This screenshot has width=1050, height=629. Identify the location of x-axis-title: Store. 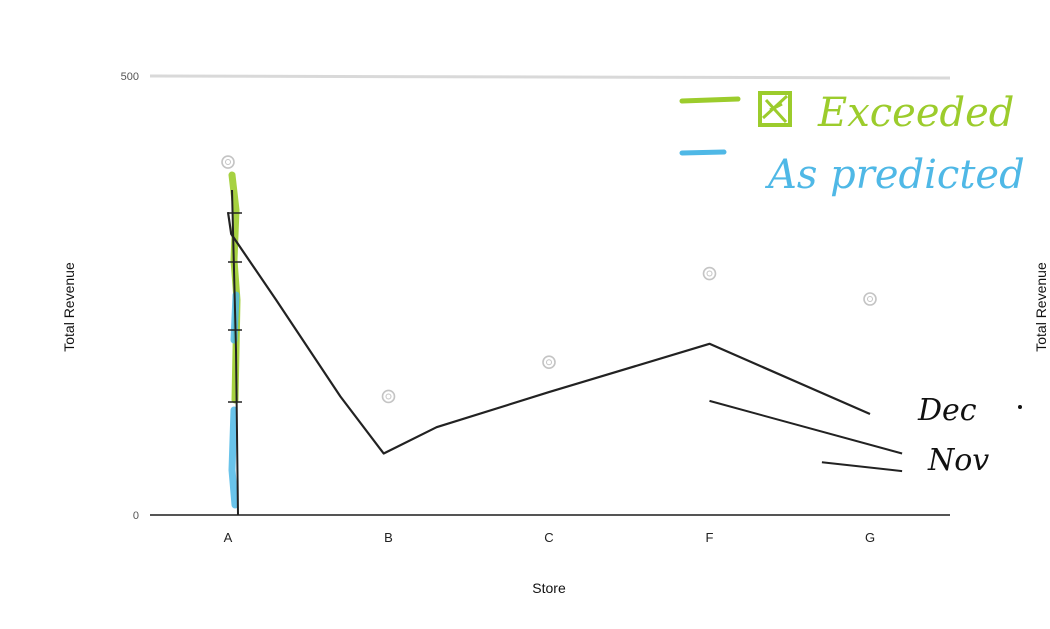
(549, 588).